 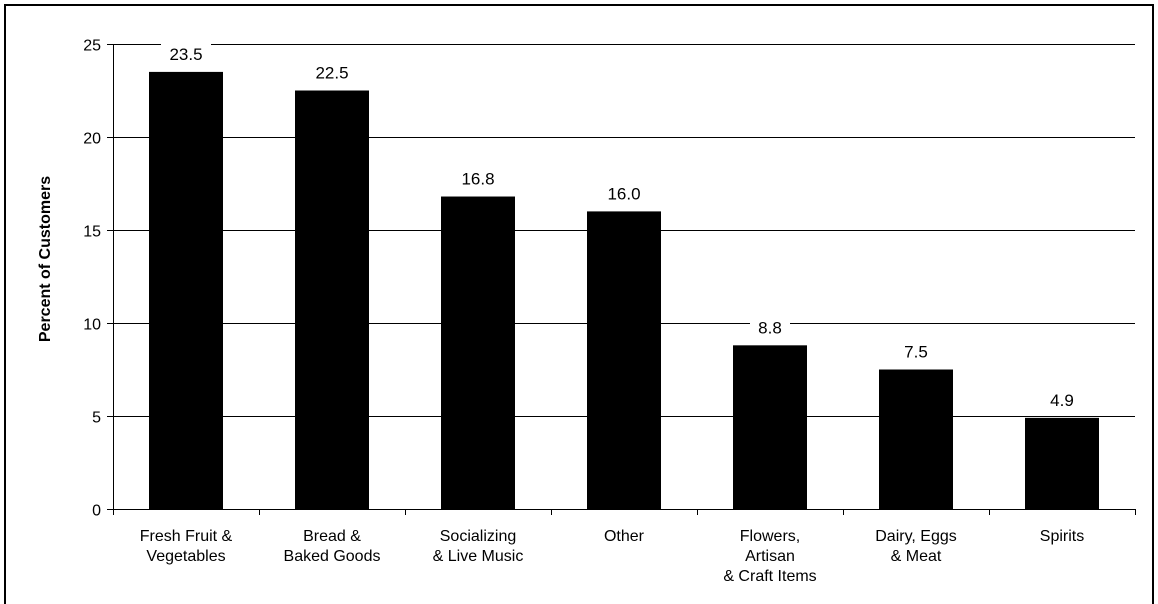 I want to click on data-label: 7.5, so click(x=916, y=352).